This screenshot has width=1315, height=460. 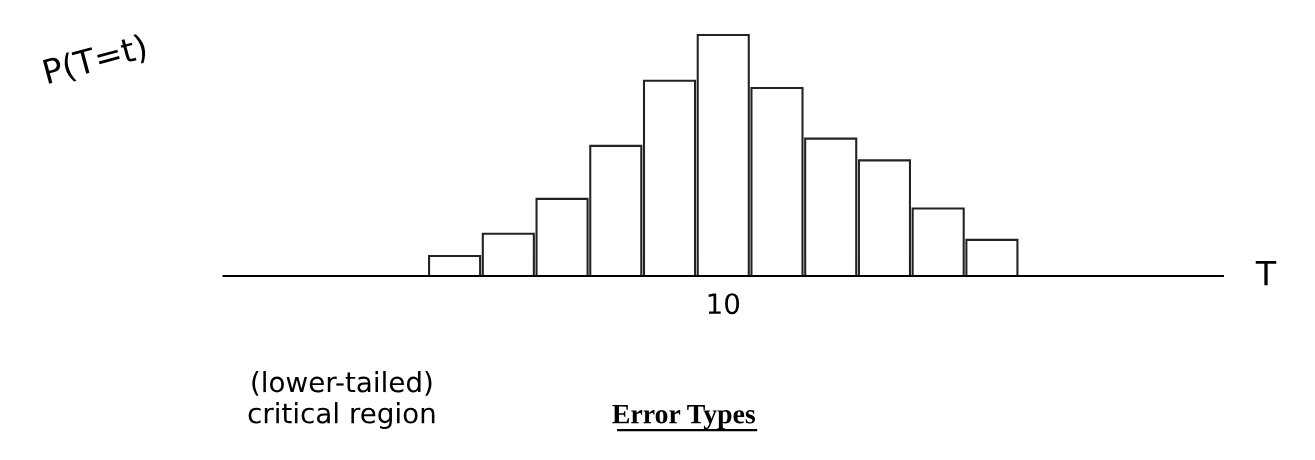 I want to click on text: Error Types, so click(x=684, y=417).